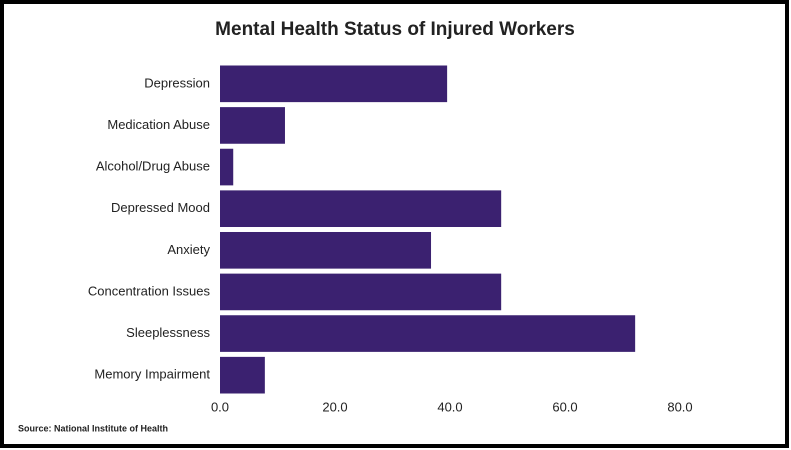 Image resolution: width=791 pixels, height=450 pixels. I want to click on y-tick-label: Concentration Issues, so click(149, 290).